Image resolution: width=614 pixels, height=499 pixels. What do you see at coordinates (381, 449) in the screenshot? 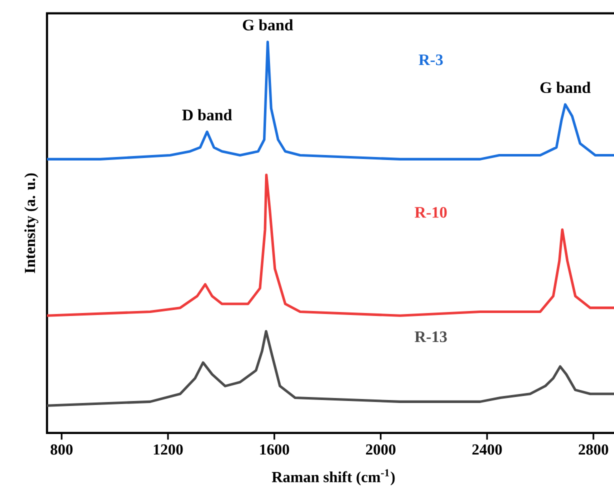
I see `x-tick-label: 2000` at bounding box center [381, 449].